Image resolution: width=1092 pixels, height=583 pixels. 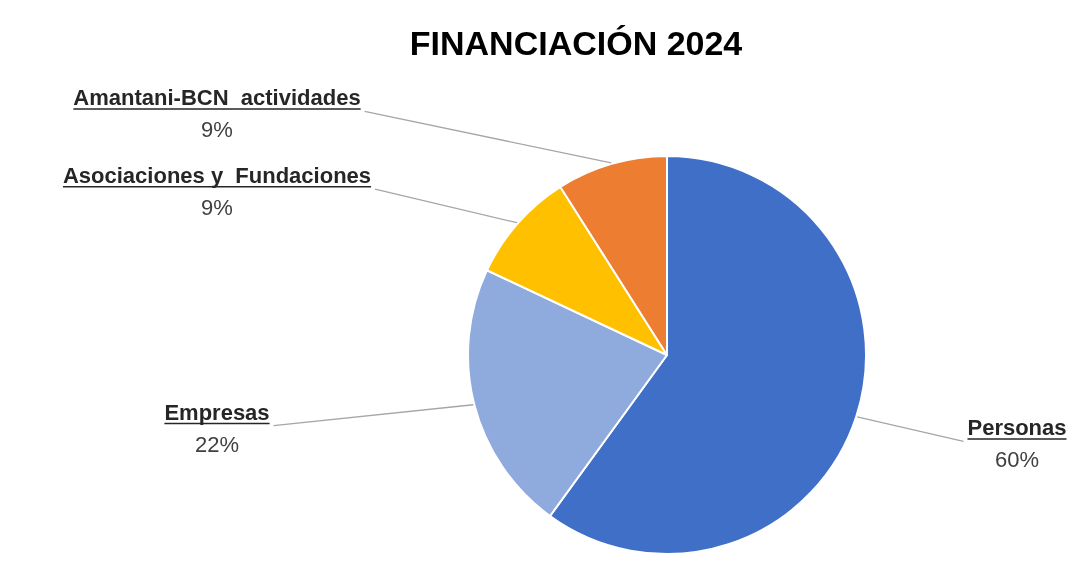 I want to click on data-label: 60%, so click(x=1017, y=460).